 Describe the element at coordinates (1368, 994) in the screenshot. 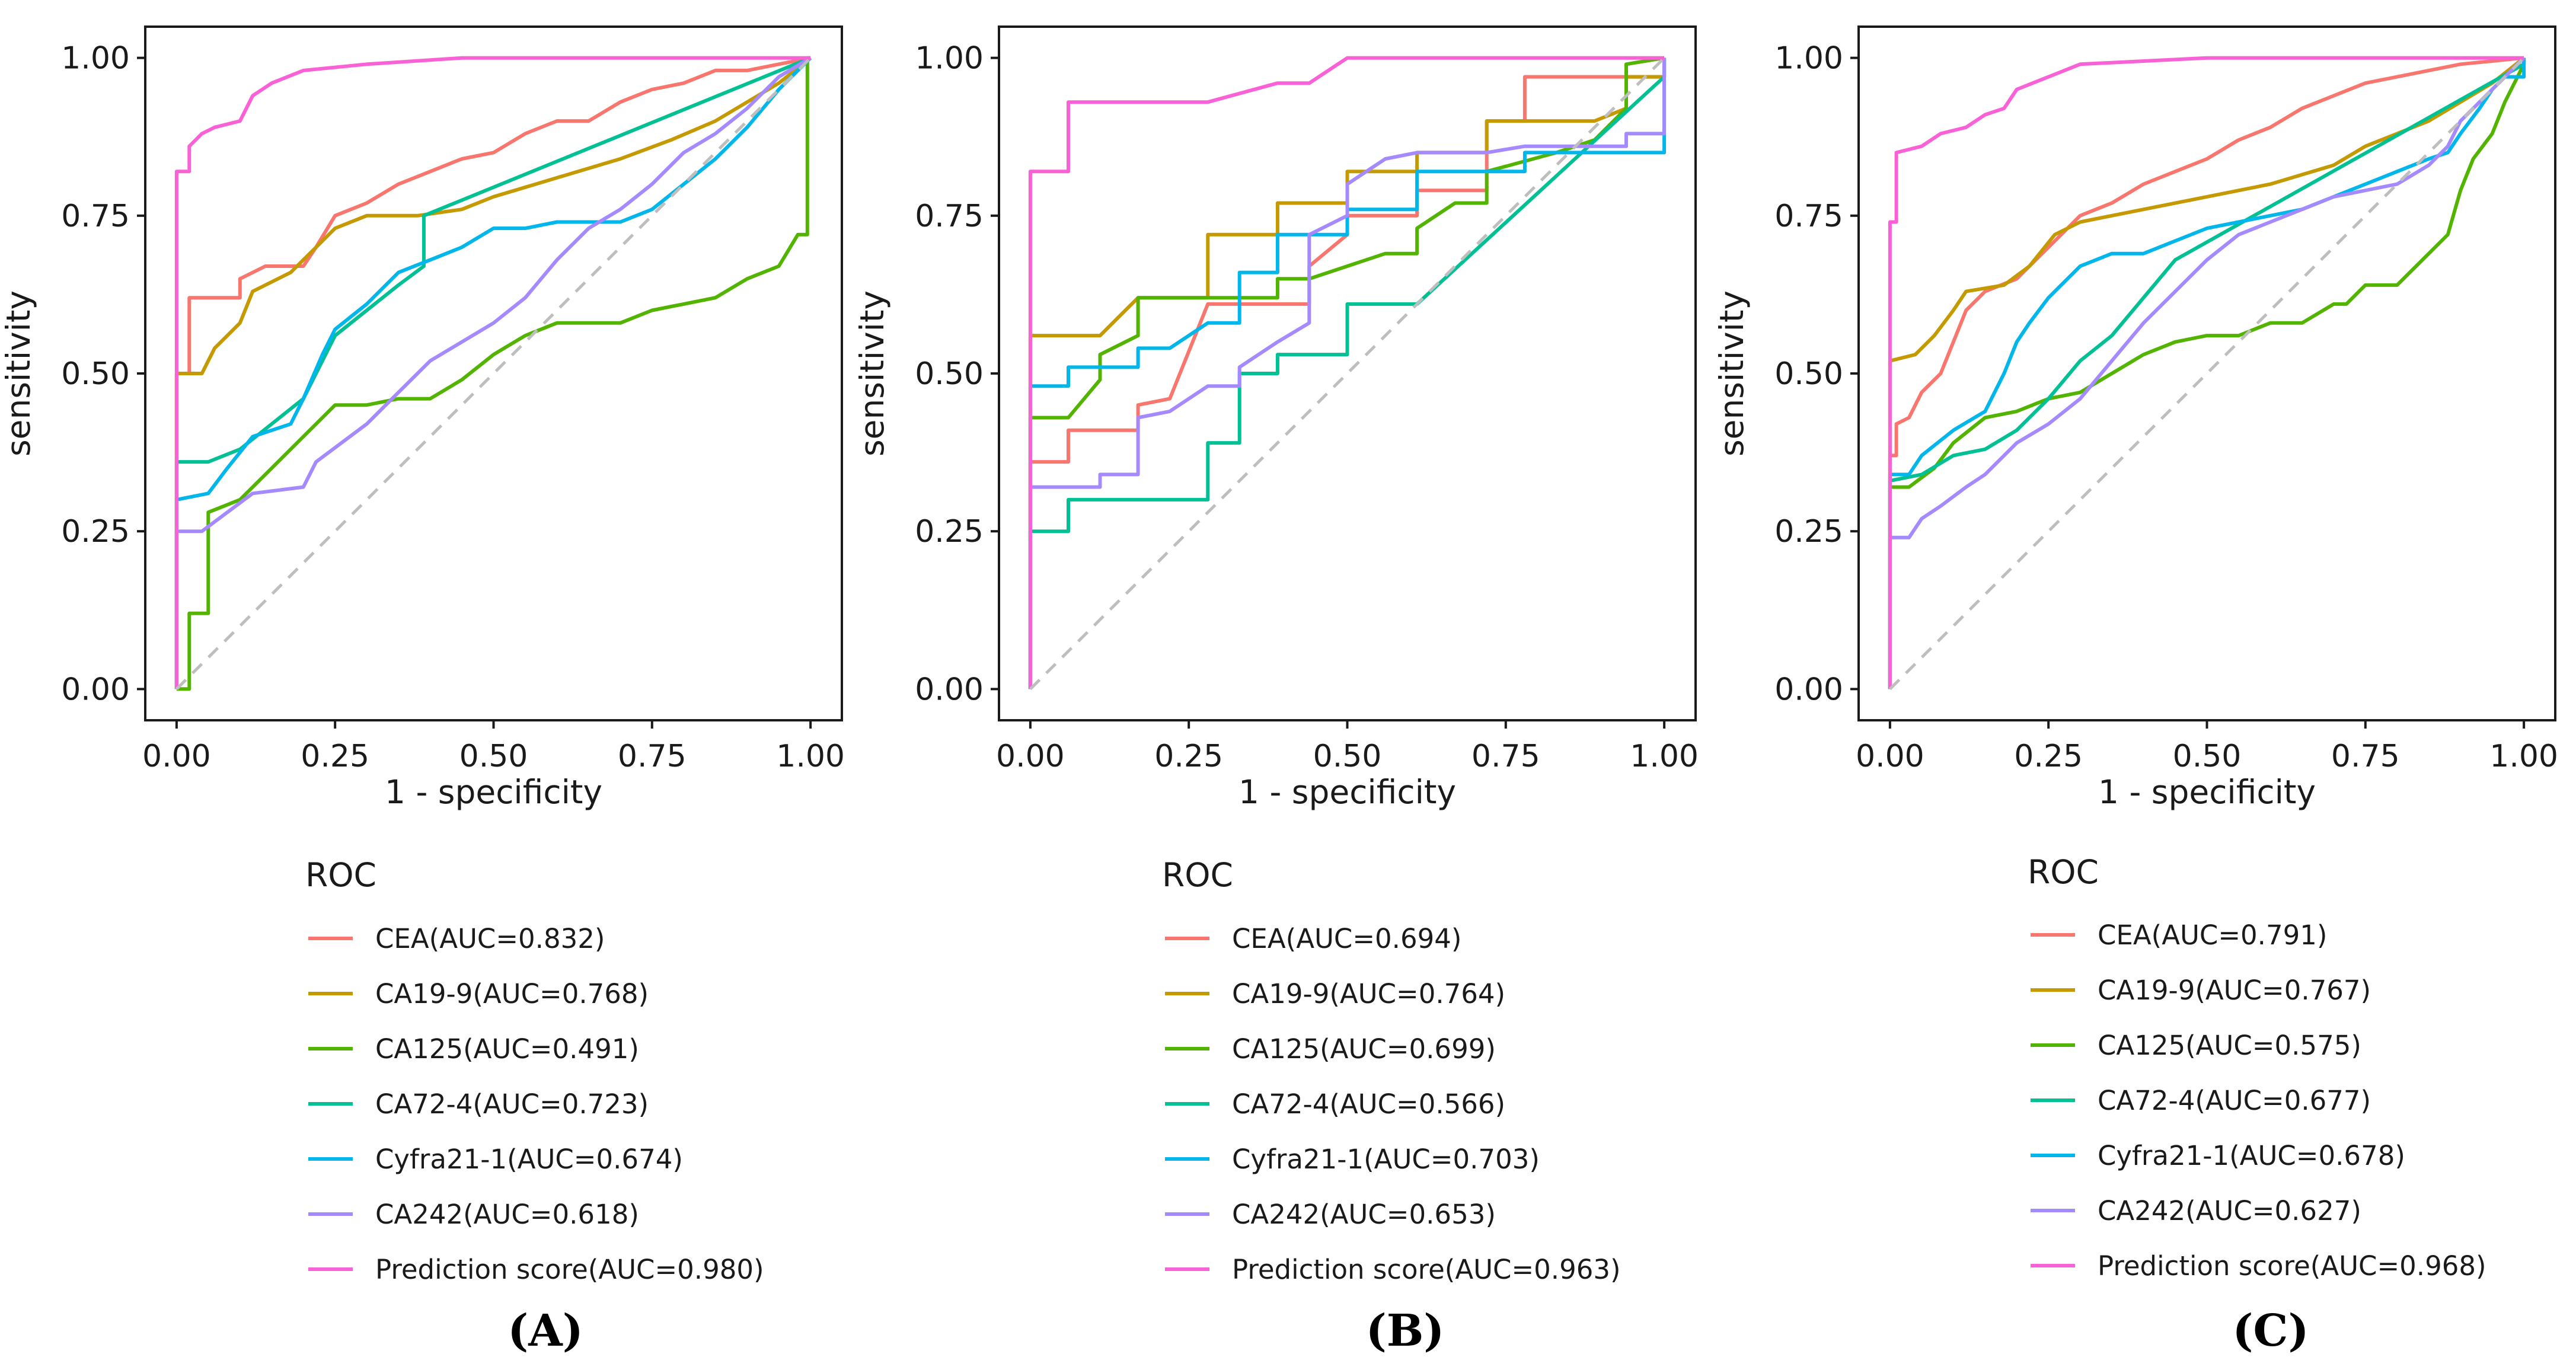

I see `legend-label-ca19-9: CA19-9(AUC=0.764)` at that location.